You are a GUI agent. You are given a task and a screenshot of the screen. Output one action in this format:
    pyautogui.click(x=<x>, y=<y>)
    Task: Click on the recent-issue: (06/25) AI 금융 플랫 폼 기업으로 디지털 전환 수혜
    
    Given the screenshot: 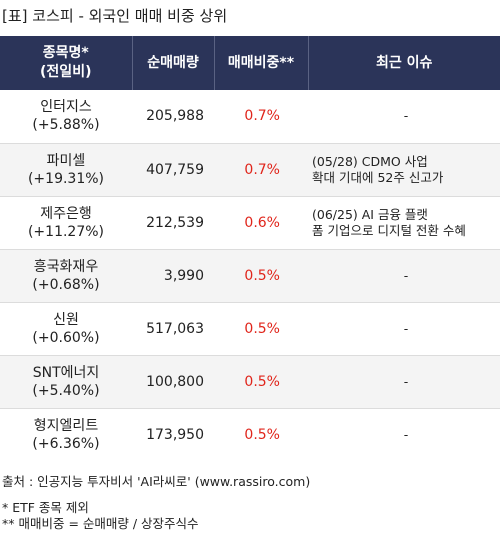 What is the action you would take?
    pyautogui.click(x=404, y=223)
    